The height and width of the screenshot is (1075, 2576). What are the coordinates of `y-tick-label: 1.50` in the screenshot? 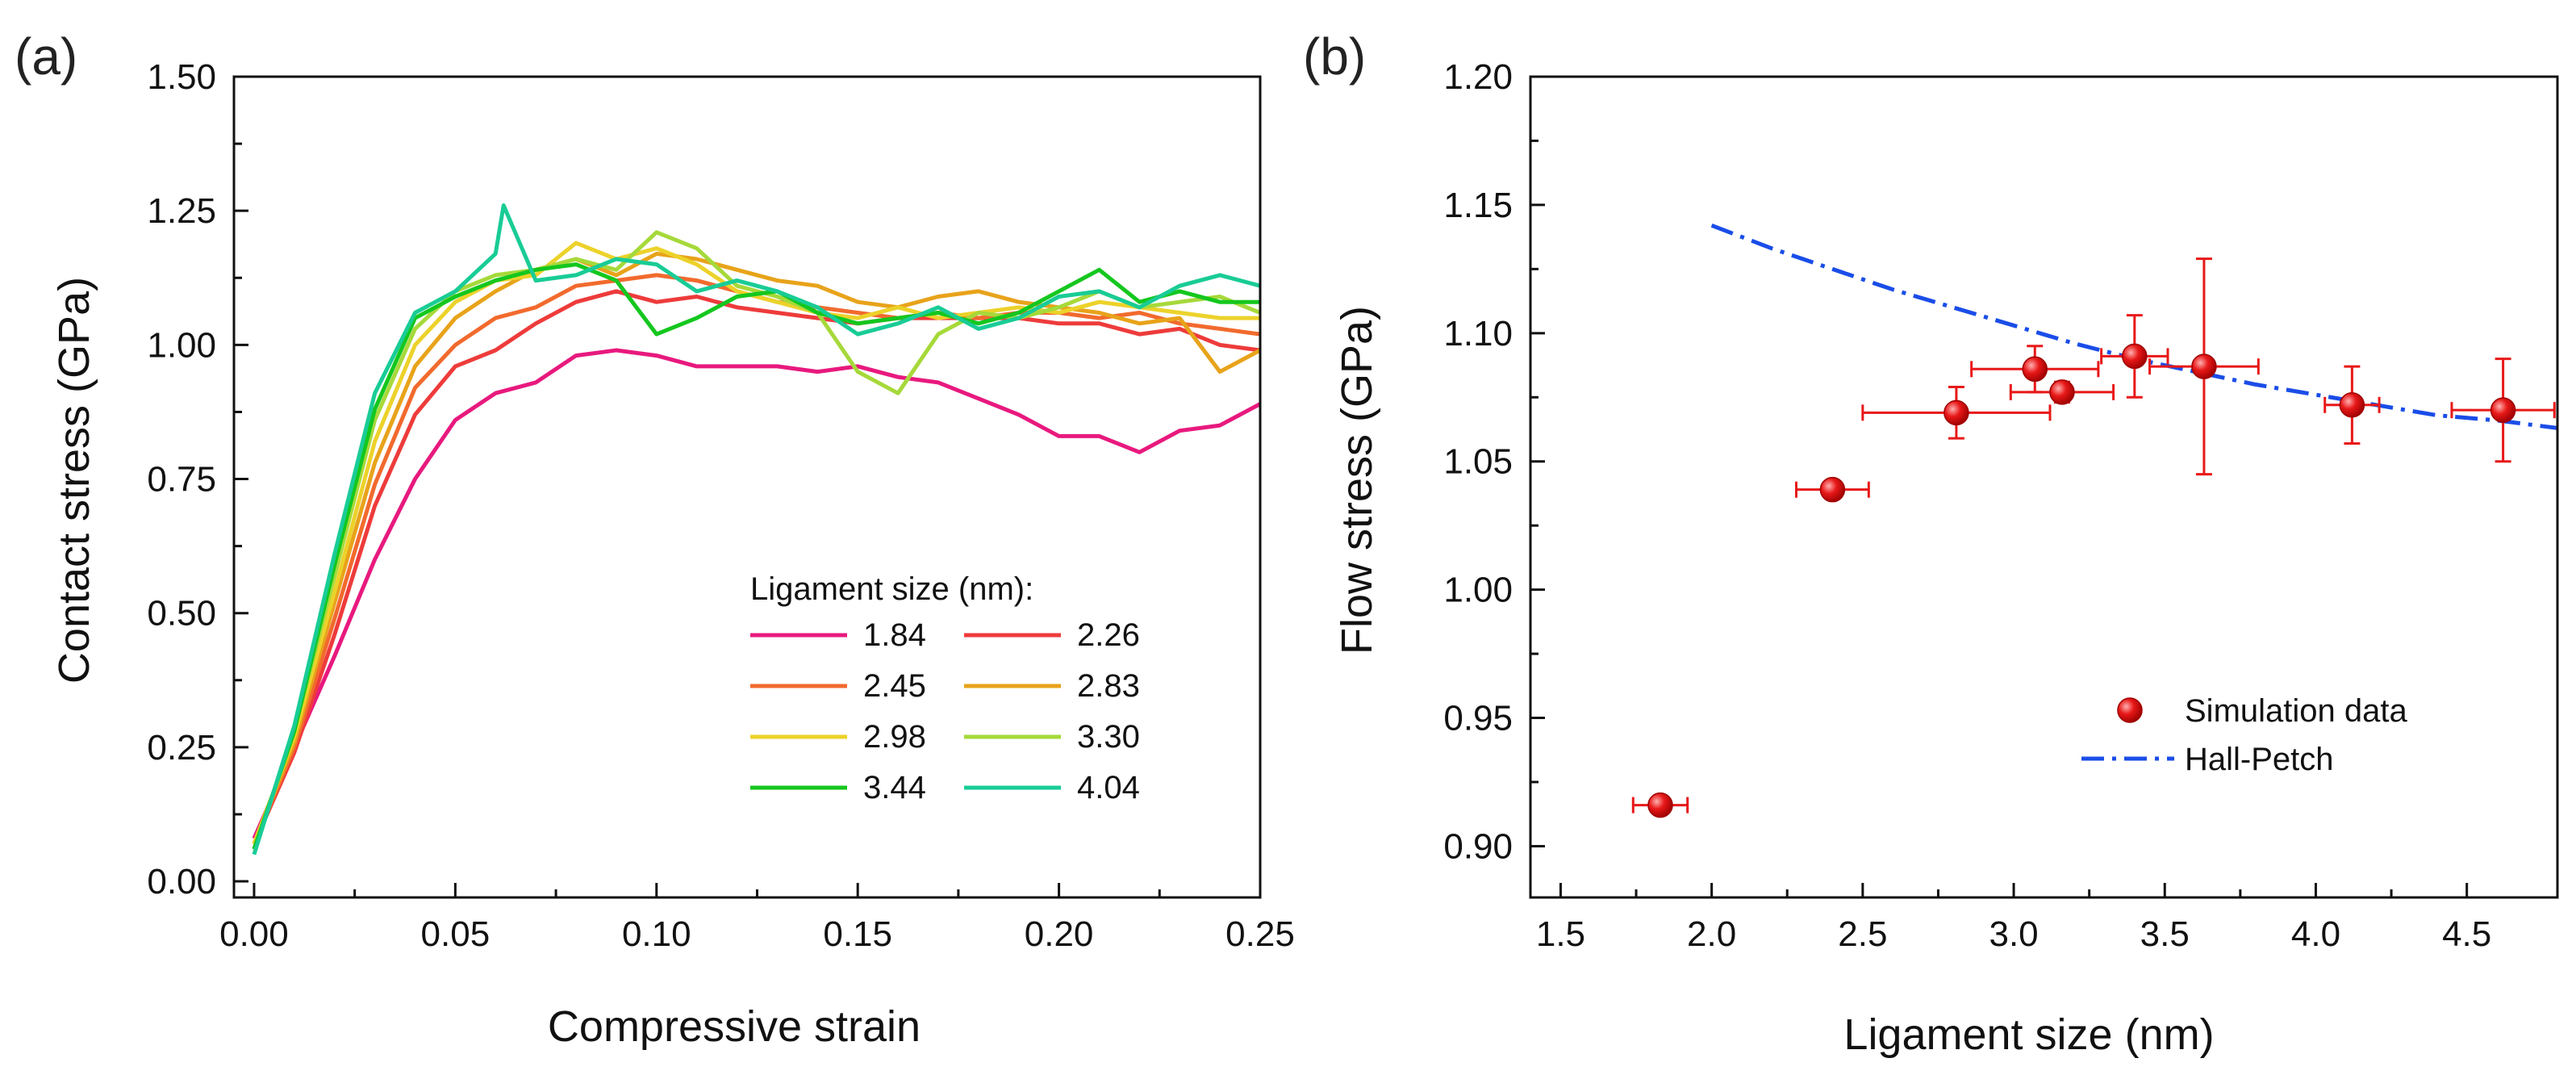 It's located at (181, 77).